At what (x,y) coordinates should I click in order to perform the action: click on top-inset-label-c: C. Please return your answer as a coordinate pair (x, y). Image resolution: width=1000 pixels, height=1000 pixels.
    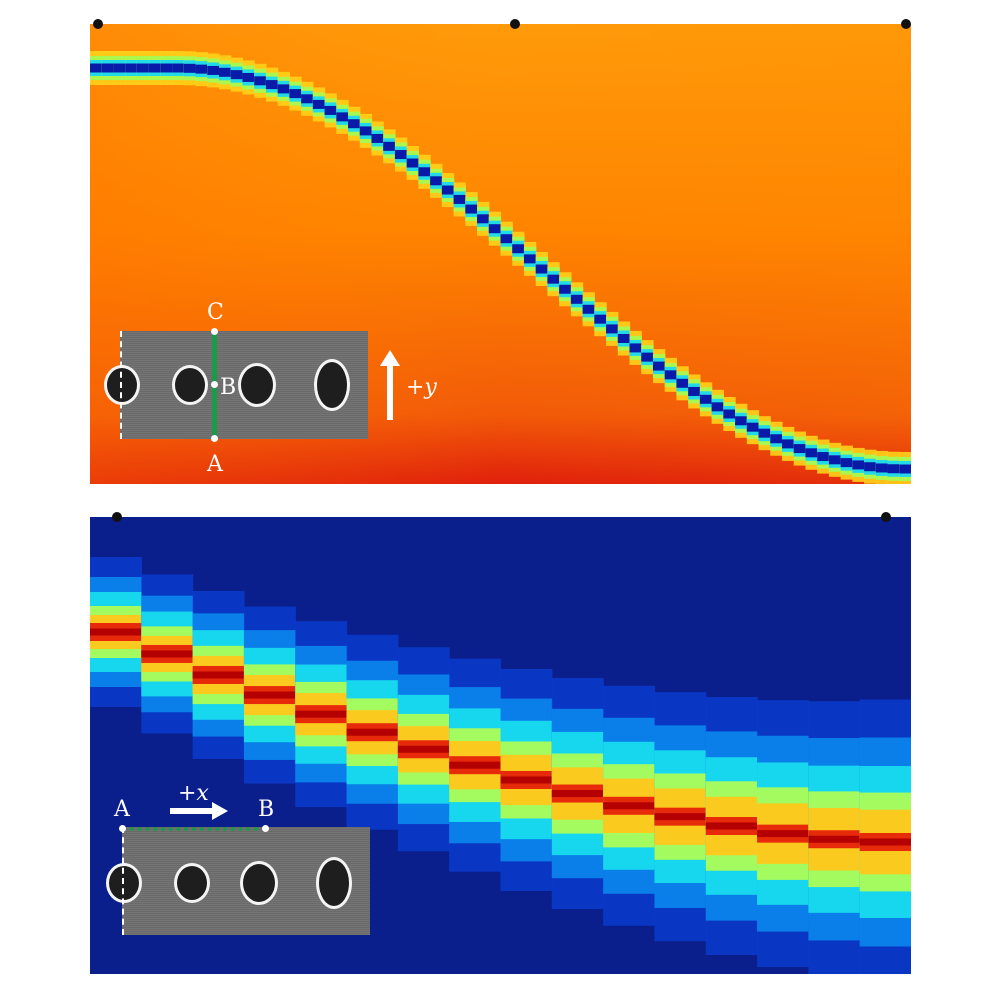
    Looking at the image, I should click on (215, 312).